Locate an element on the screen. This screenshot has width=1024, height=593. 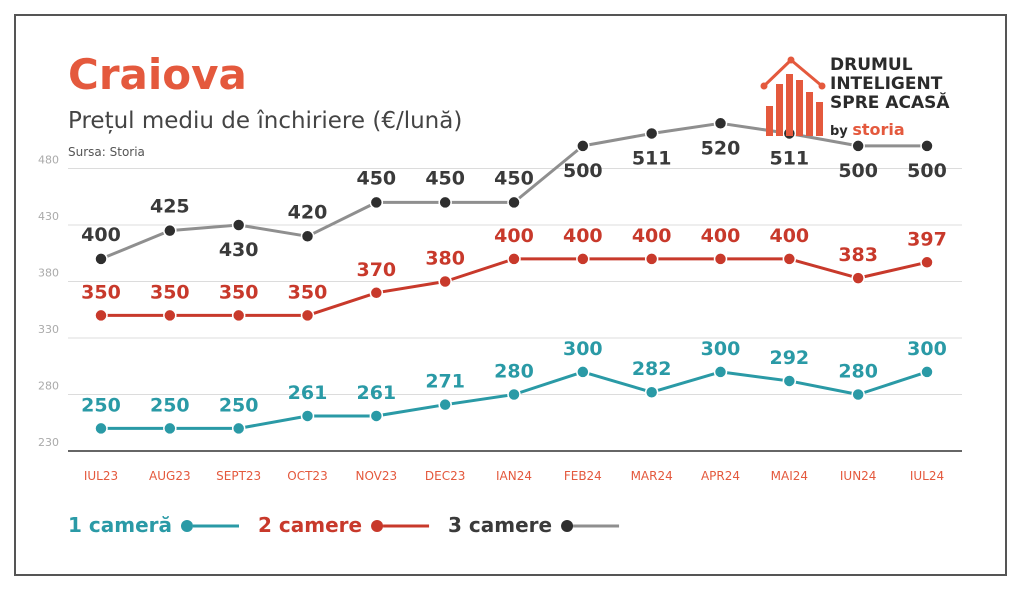
legend-item-2: 2 camere is located at coordinates (344, 525).